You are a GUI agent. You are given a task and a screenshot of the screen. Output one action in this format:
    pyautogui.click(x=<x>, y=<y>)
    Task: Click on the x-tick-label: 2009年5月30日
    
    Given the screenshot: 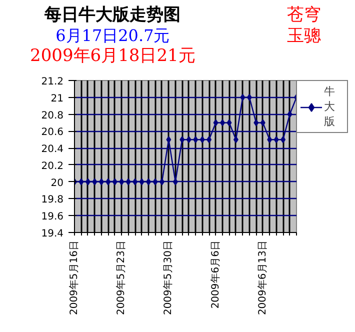 What is the action you would take?
    pyautogui.click(x=168, y=278)
    